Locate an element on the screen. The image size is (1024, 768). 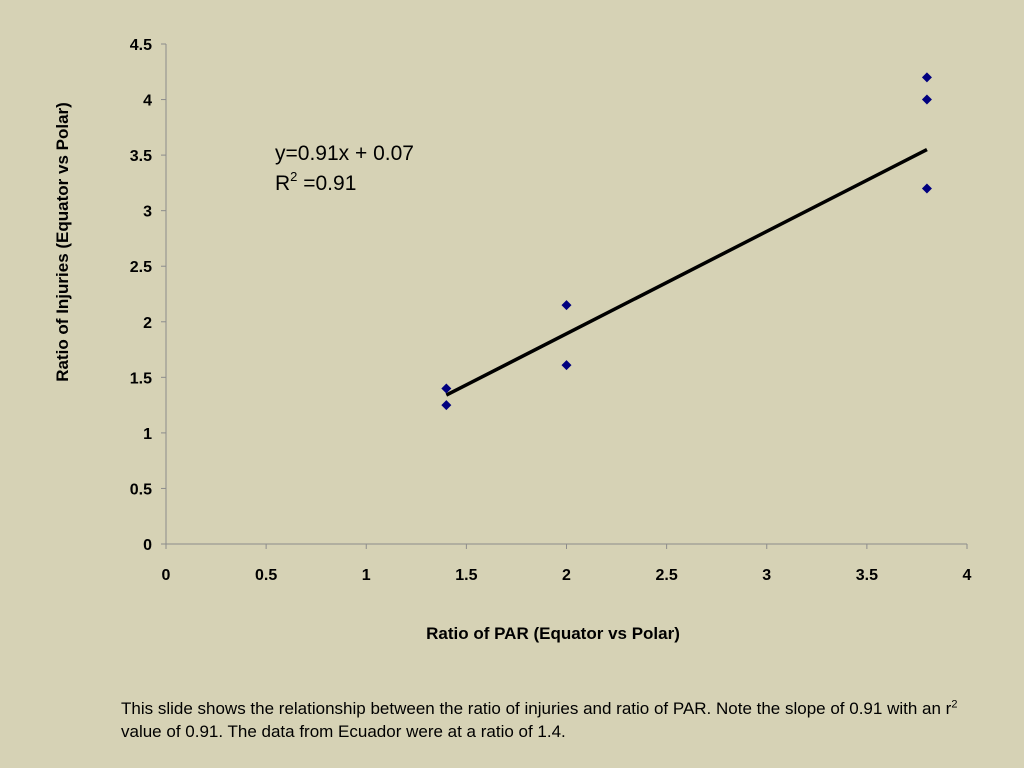
x-tick-label: 2 is located at coordinates (566, 575).